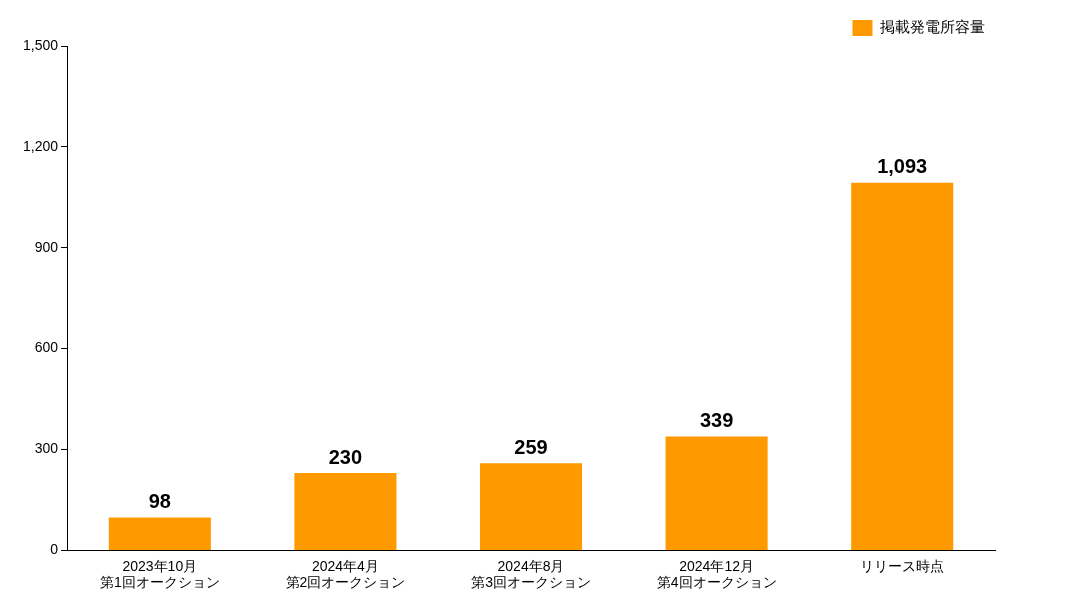 The width and height of the screenshot is (1065, 604). Describe the element at coordinates (46, 347) in the screenshot. I see `y-tick-label: 600` at that location.